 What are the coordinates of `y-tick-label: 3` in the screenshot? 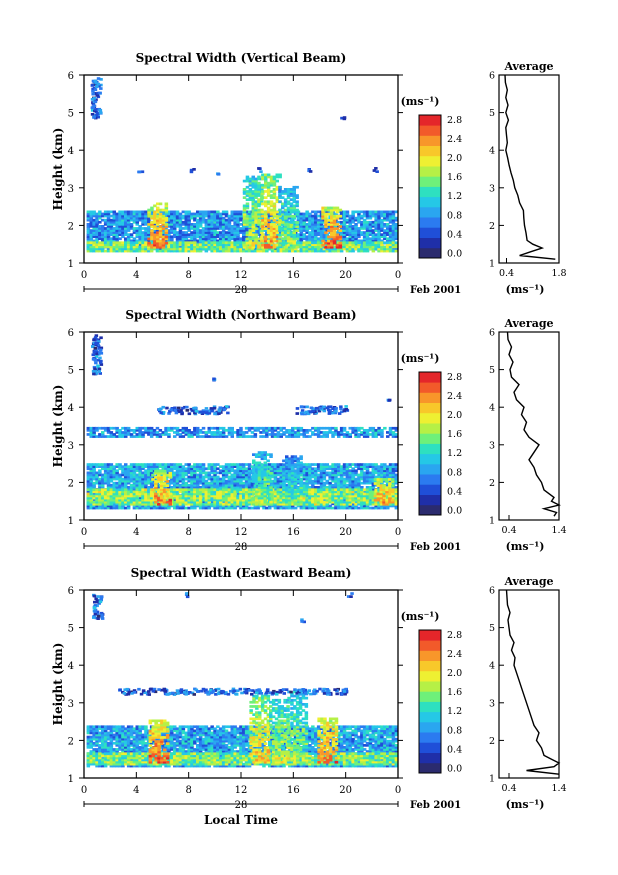 It's located at (71, 189).